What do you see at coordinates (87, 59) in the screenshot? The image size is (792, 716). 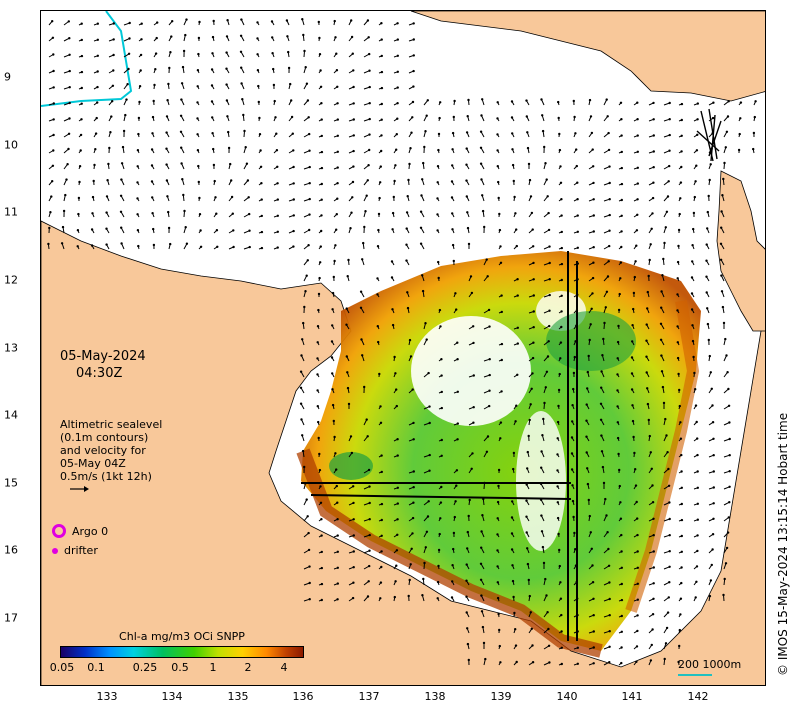 I see `sealevel-contour` at bounding box center [87, 59].